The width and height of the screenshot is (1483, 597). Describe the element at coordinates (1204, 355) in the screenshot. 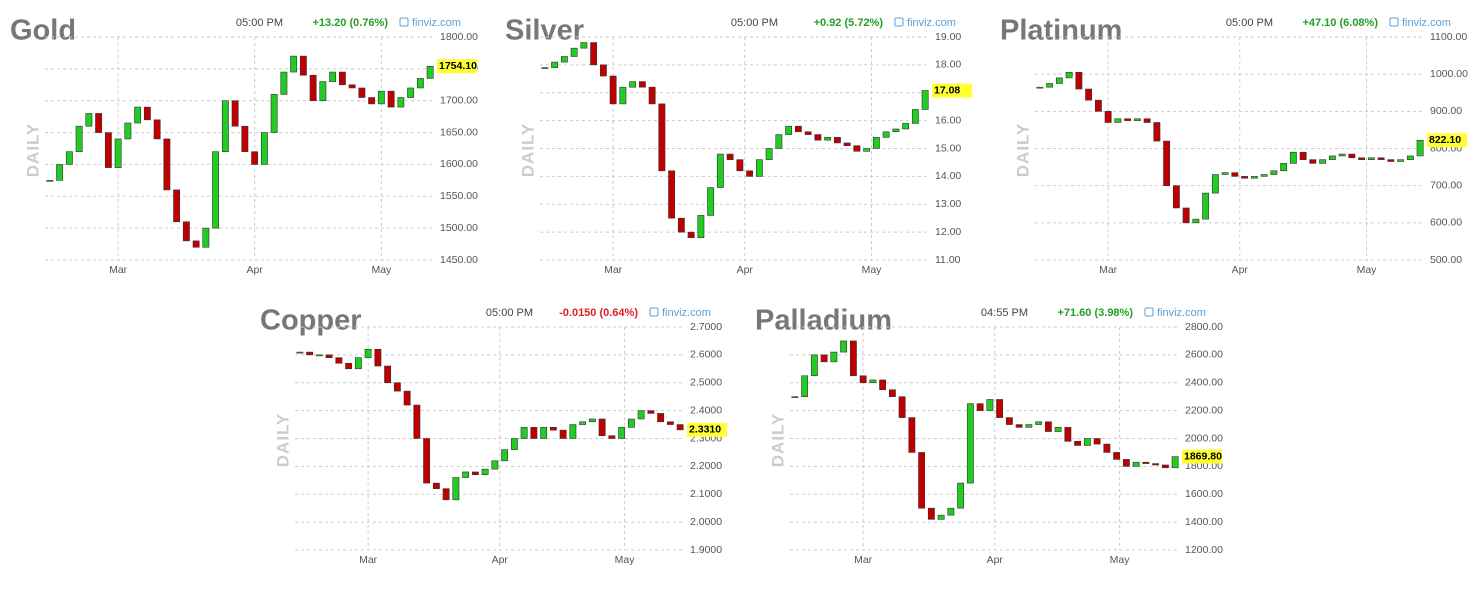

I see `y-tick-label: 2600.00` at that location.